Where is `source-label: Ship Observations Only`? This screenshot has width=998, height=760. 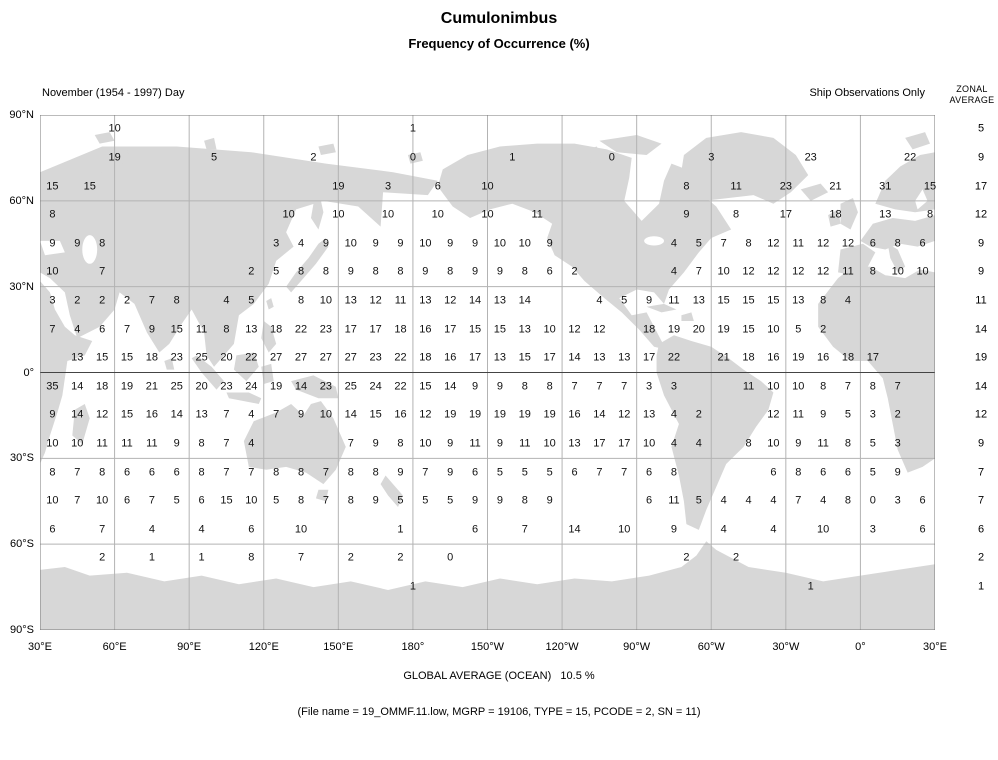 source-label: Ship Observations Only is located at coordinates (867, 93).